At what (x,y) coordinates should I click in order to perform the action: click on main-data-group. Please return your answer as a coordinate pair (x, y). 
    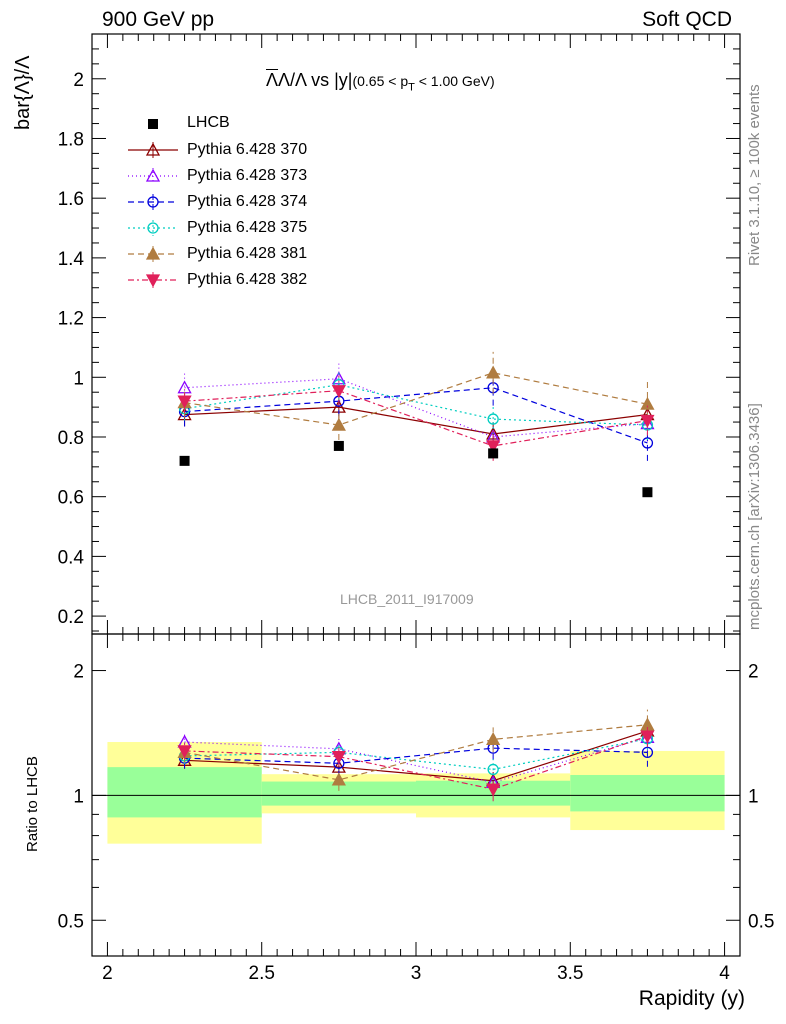
    Looking at the image, I should click on (416, 469).